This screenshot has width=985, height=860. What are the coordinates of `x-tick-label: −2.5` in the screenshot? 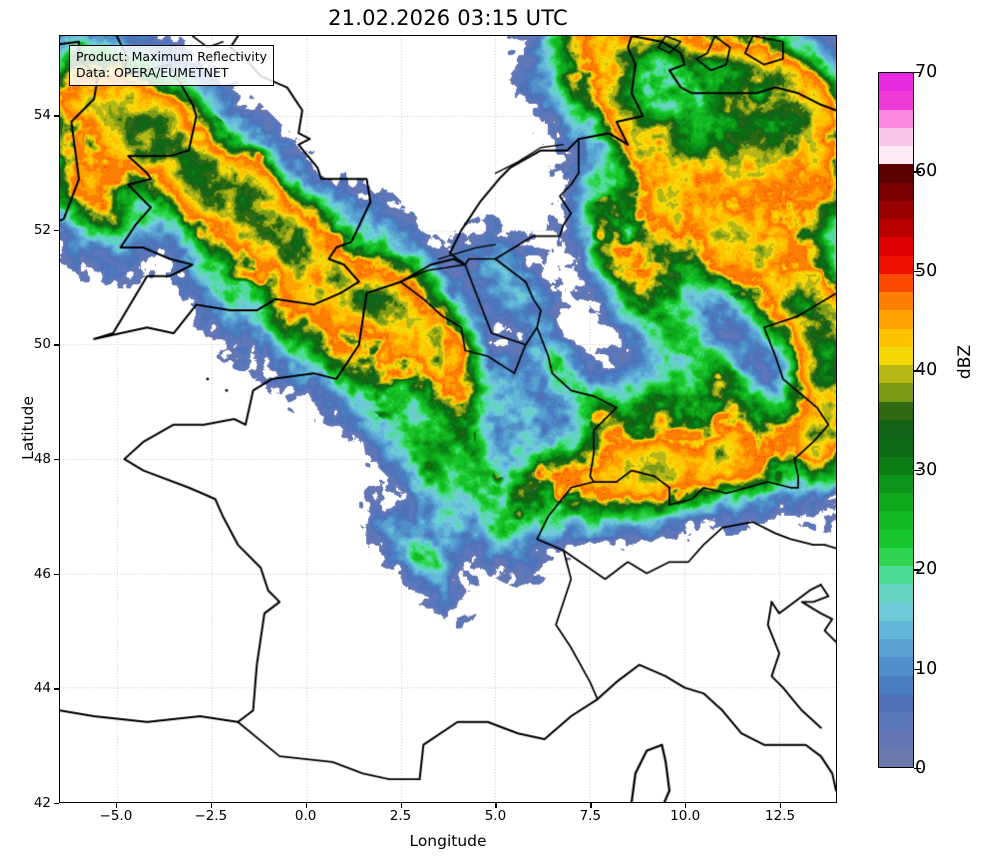 It's located at (211, 816).